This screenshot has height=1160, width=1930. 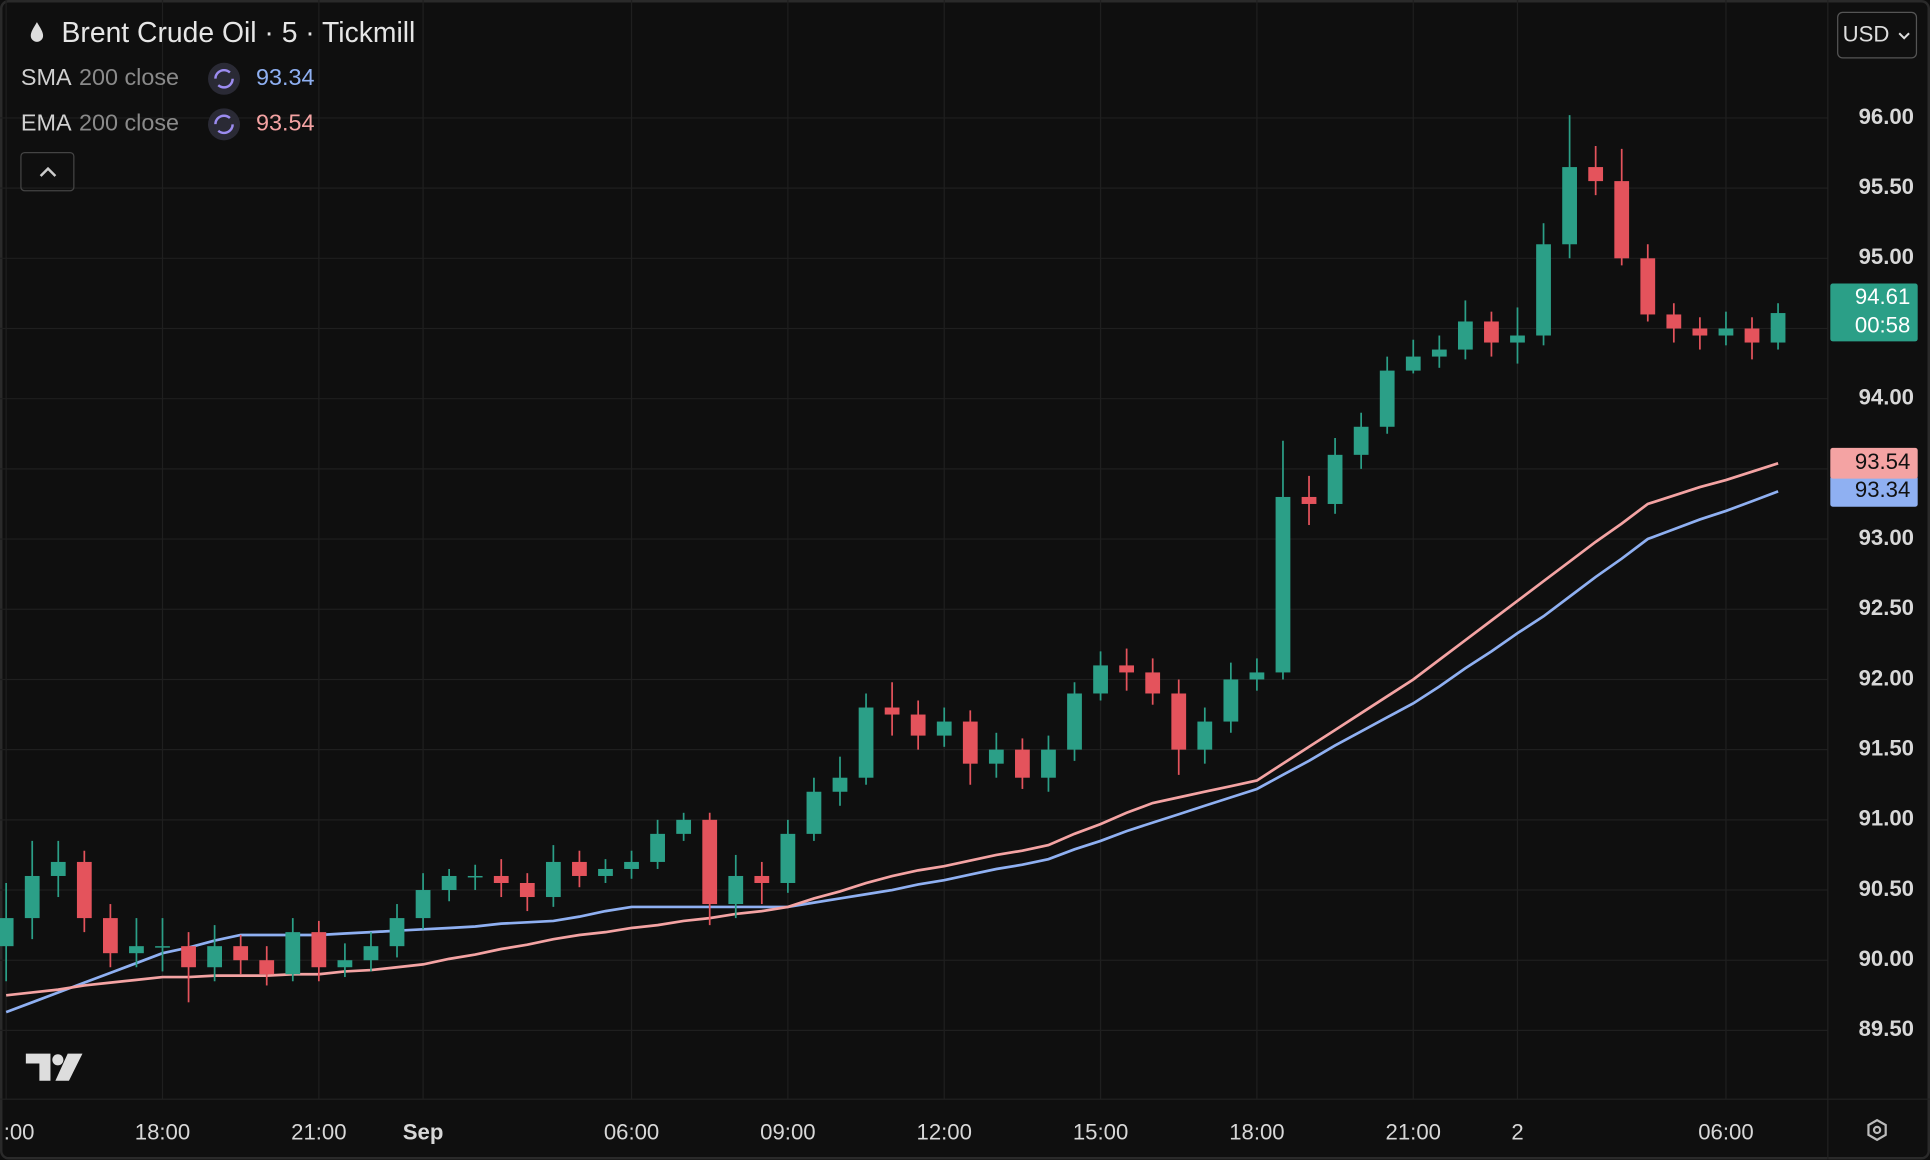 I want to click on y-tick-label: 90.00, so click(x=1886, y=958).